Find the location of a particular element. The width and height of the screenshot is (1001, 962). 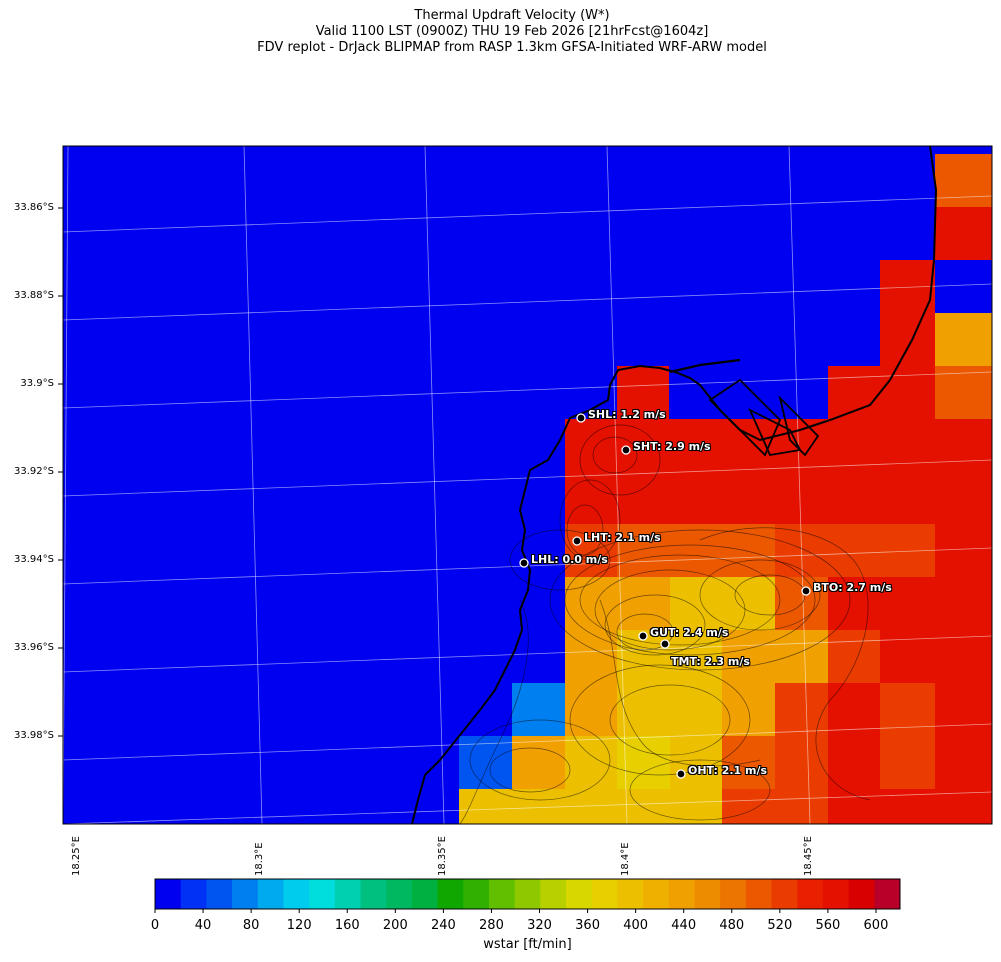

lat-label: 33.88°S is located at coordinates (34, 295).